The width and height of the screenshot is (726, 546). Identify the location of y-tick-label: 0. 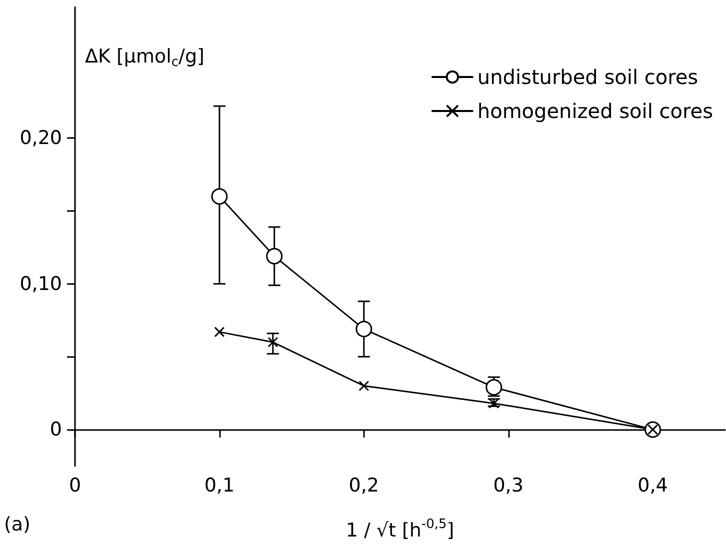
(56, 429).